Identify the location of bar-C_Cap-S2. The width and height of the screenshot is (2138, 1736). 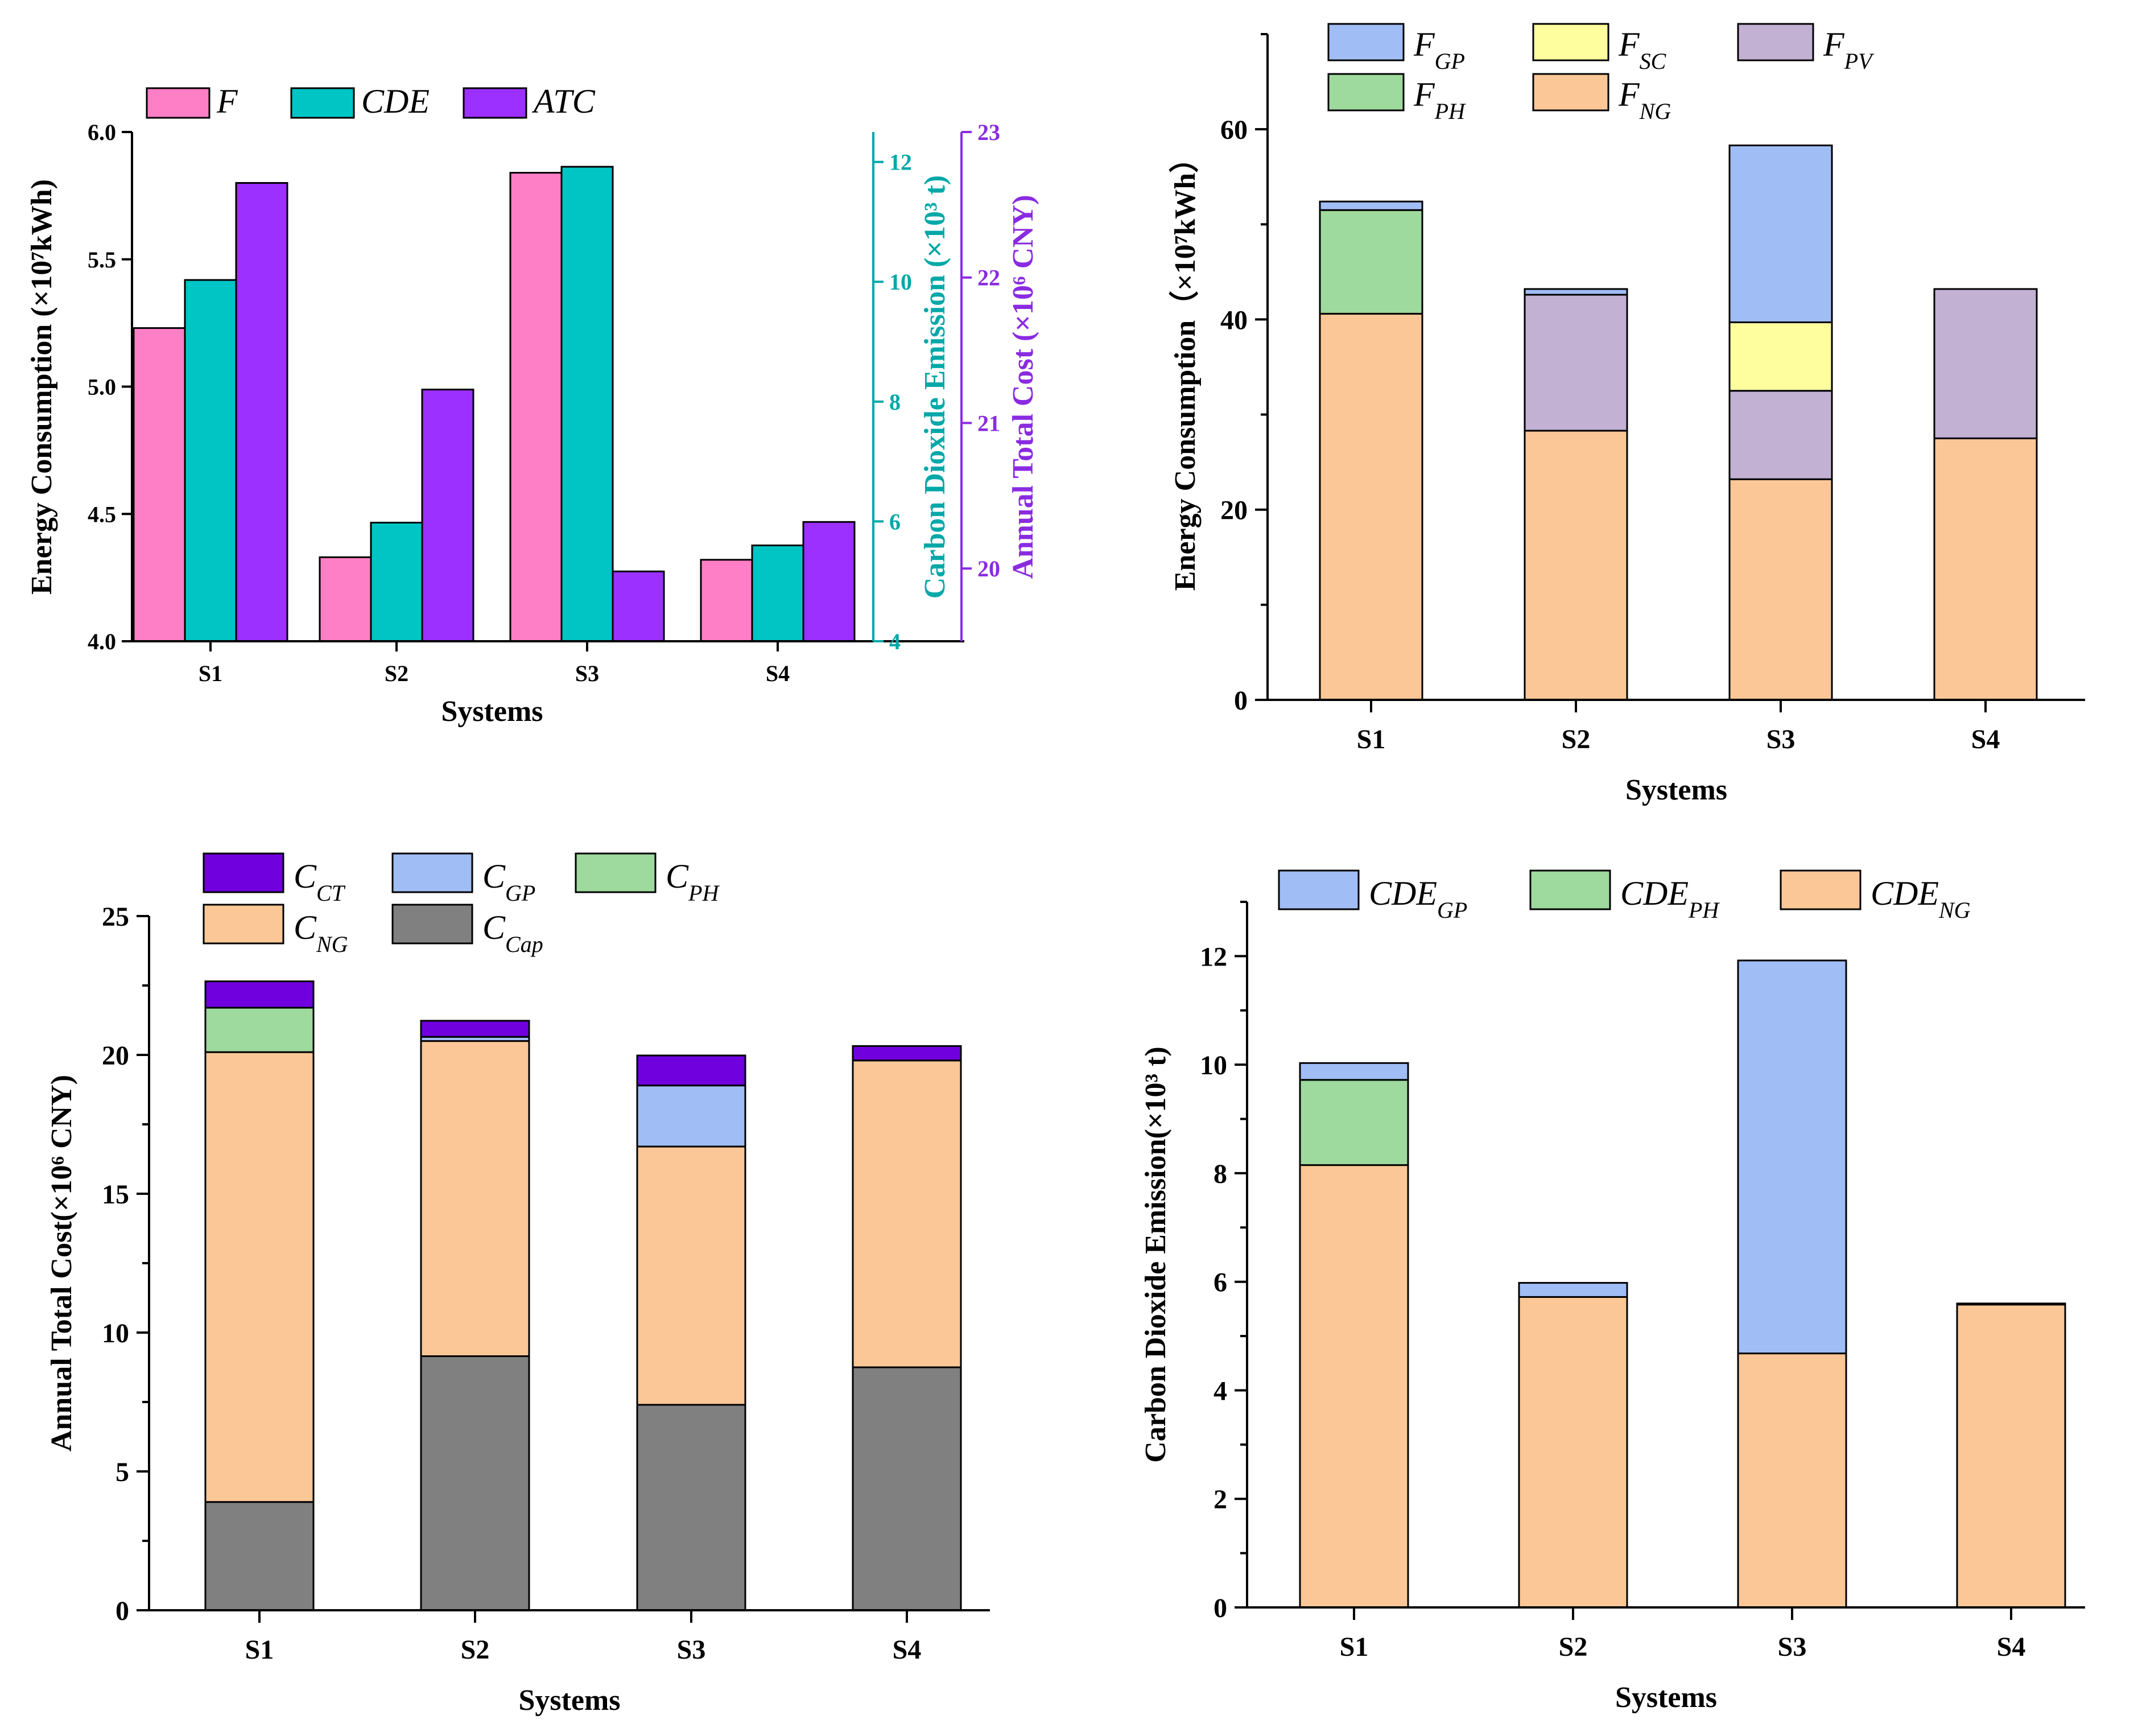
(475, 1483).